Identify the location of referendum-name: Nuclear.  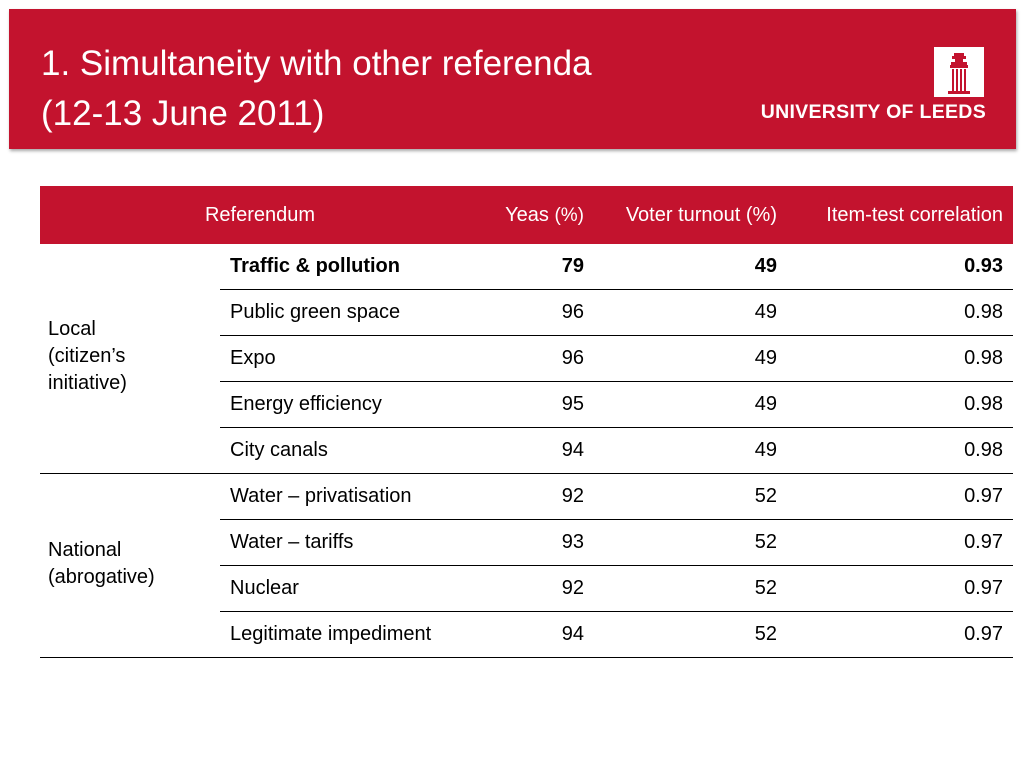
(264, 588).